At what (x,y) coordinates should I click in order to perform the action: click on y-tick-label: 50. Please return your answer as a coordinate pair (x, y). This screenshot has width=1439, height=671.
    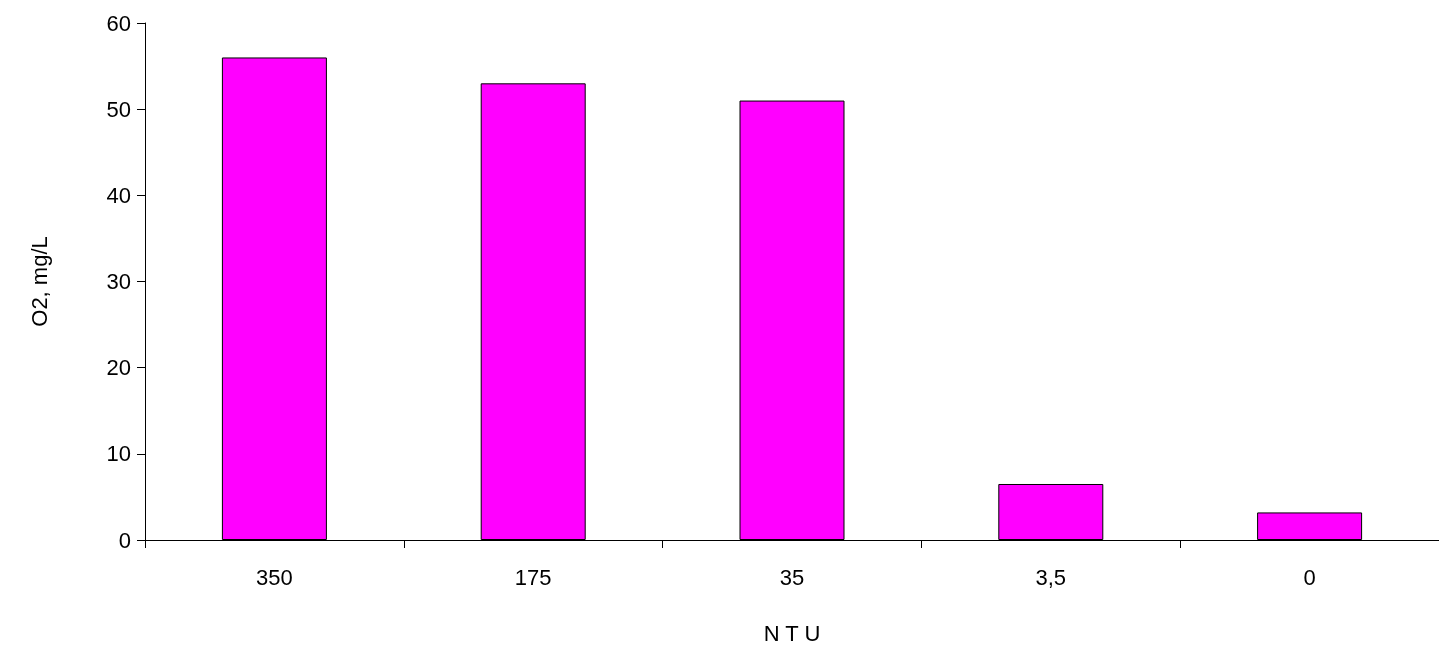
    Looking at the image, I should click on (118, 109).